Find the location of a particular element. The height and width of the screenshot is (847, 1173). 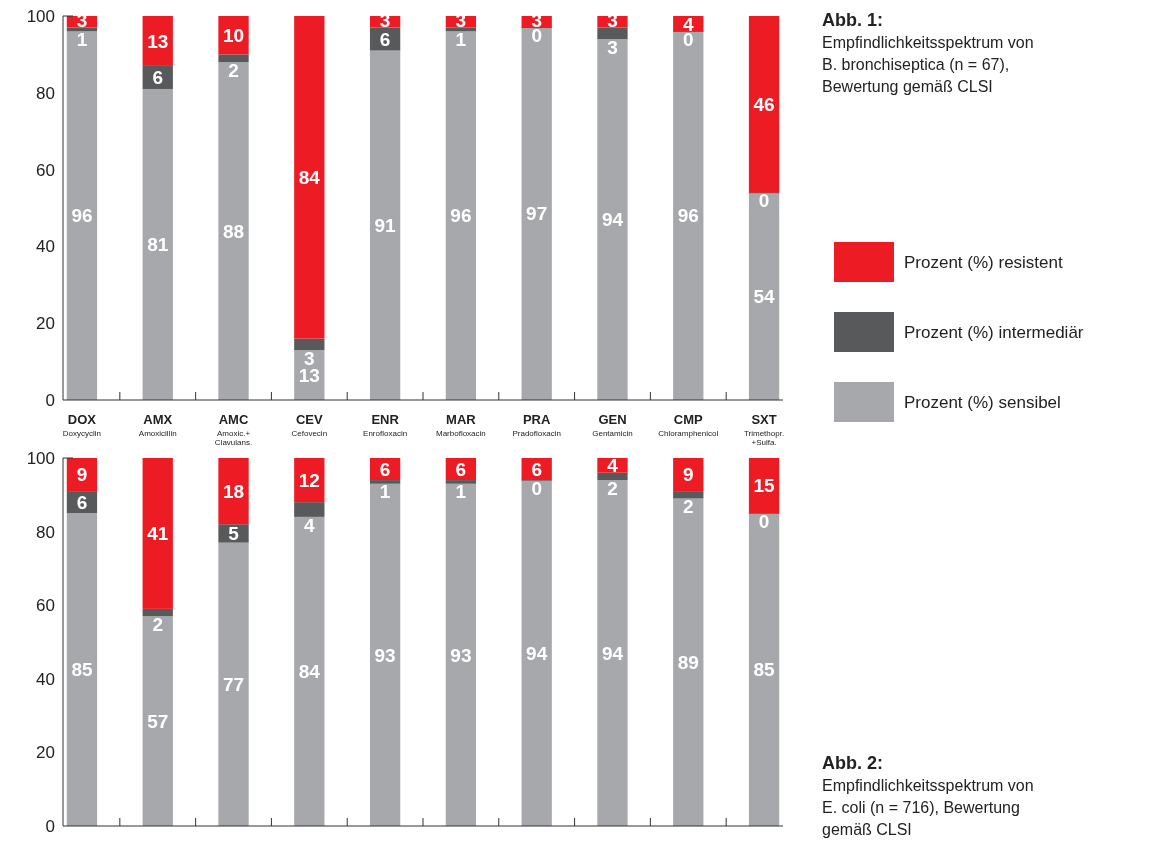

legend-label: Prozent (%) intermediär is located at coordinates (994, 332).